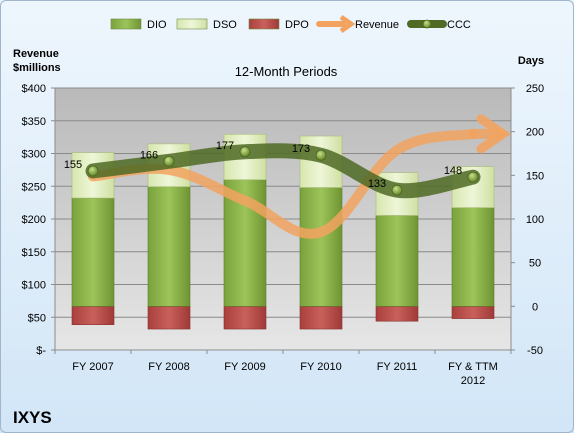  Describe the element at coordinates (34, 286) in the screenshot. I see `left-axis-tick-label: $100` at that location.